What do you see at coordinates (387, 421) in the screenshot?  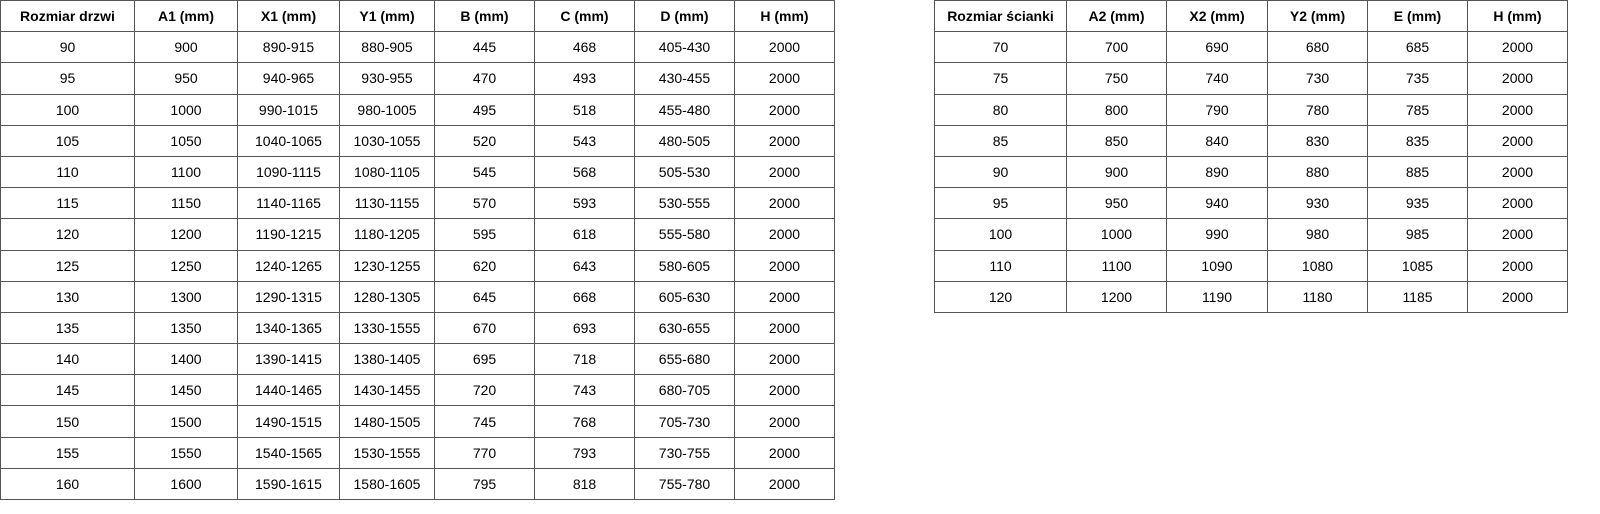 I see `table-cell: 1480-1505` at bounding box center [387, 421].